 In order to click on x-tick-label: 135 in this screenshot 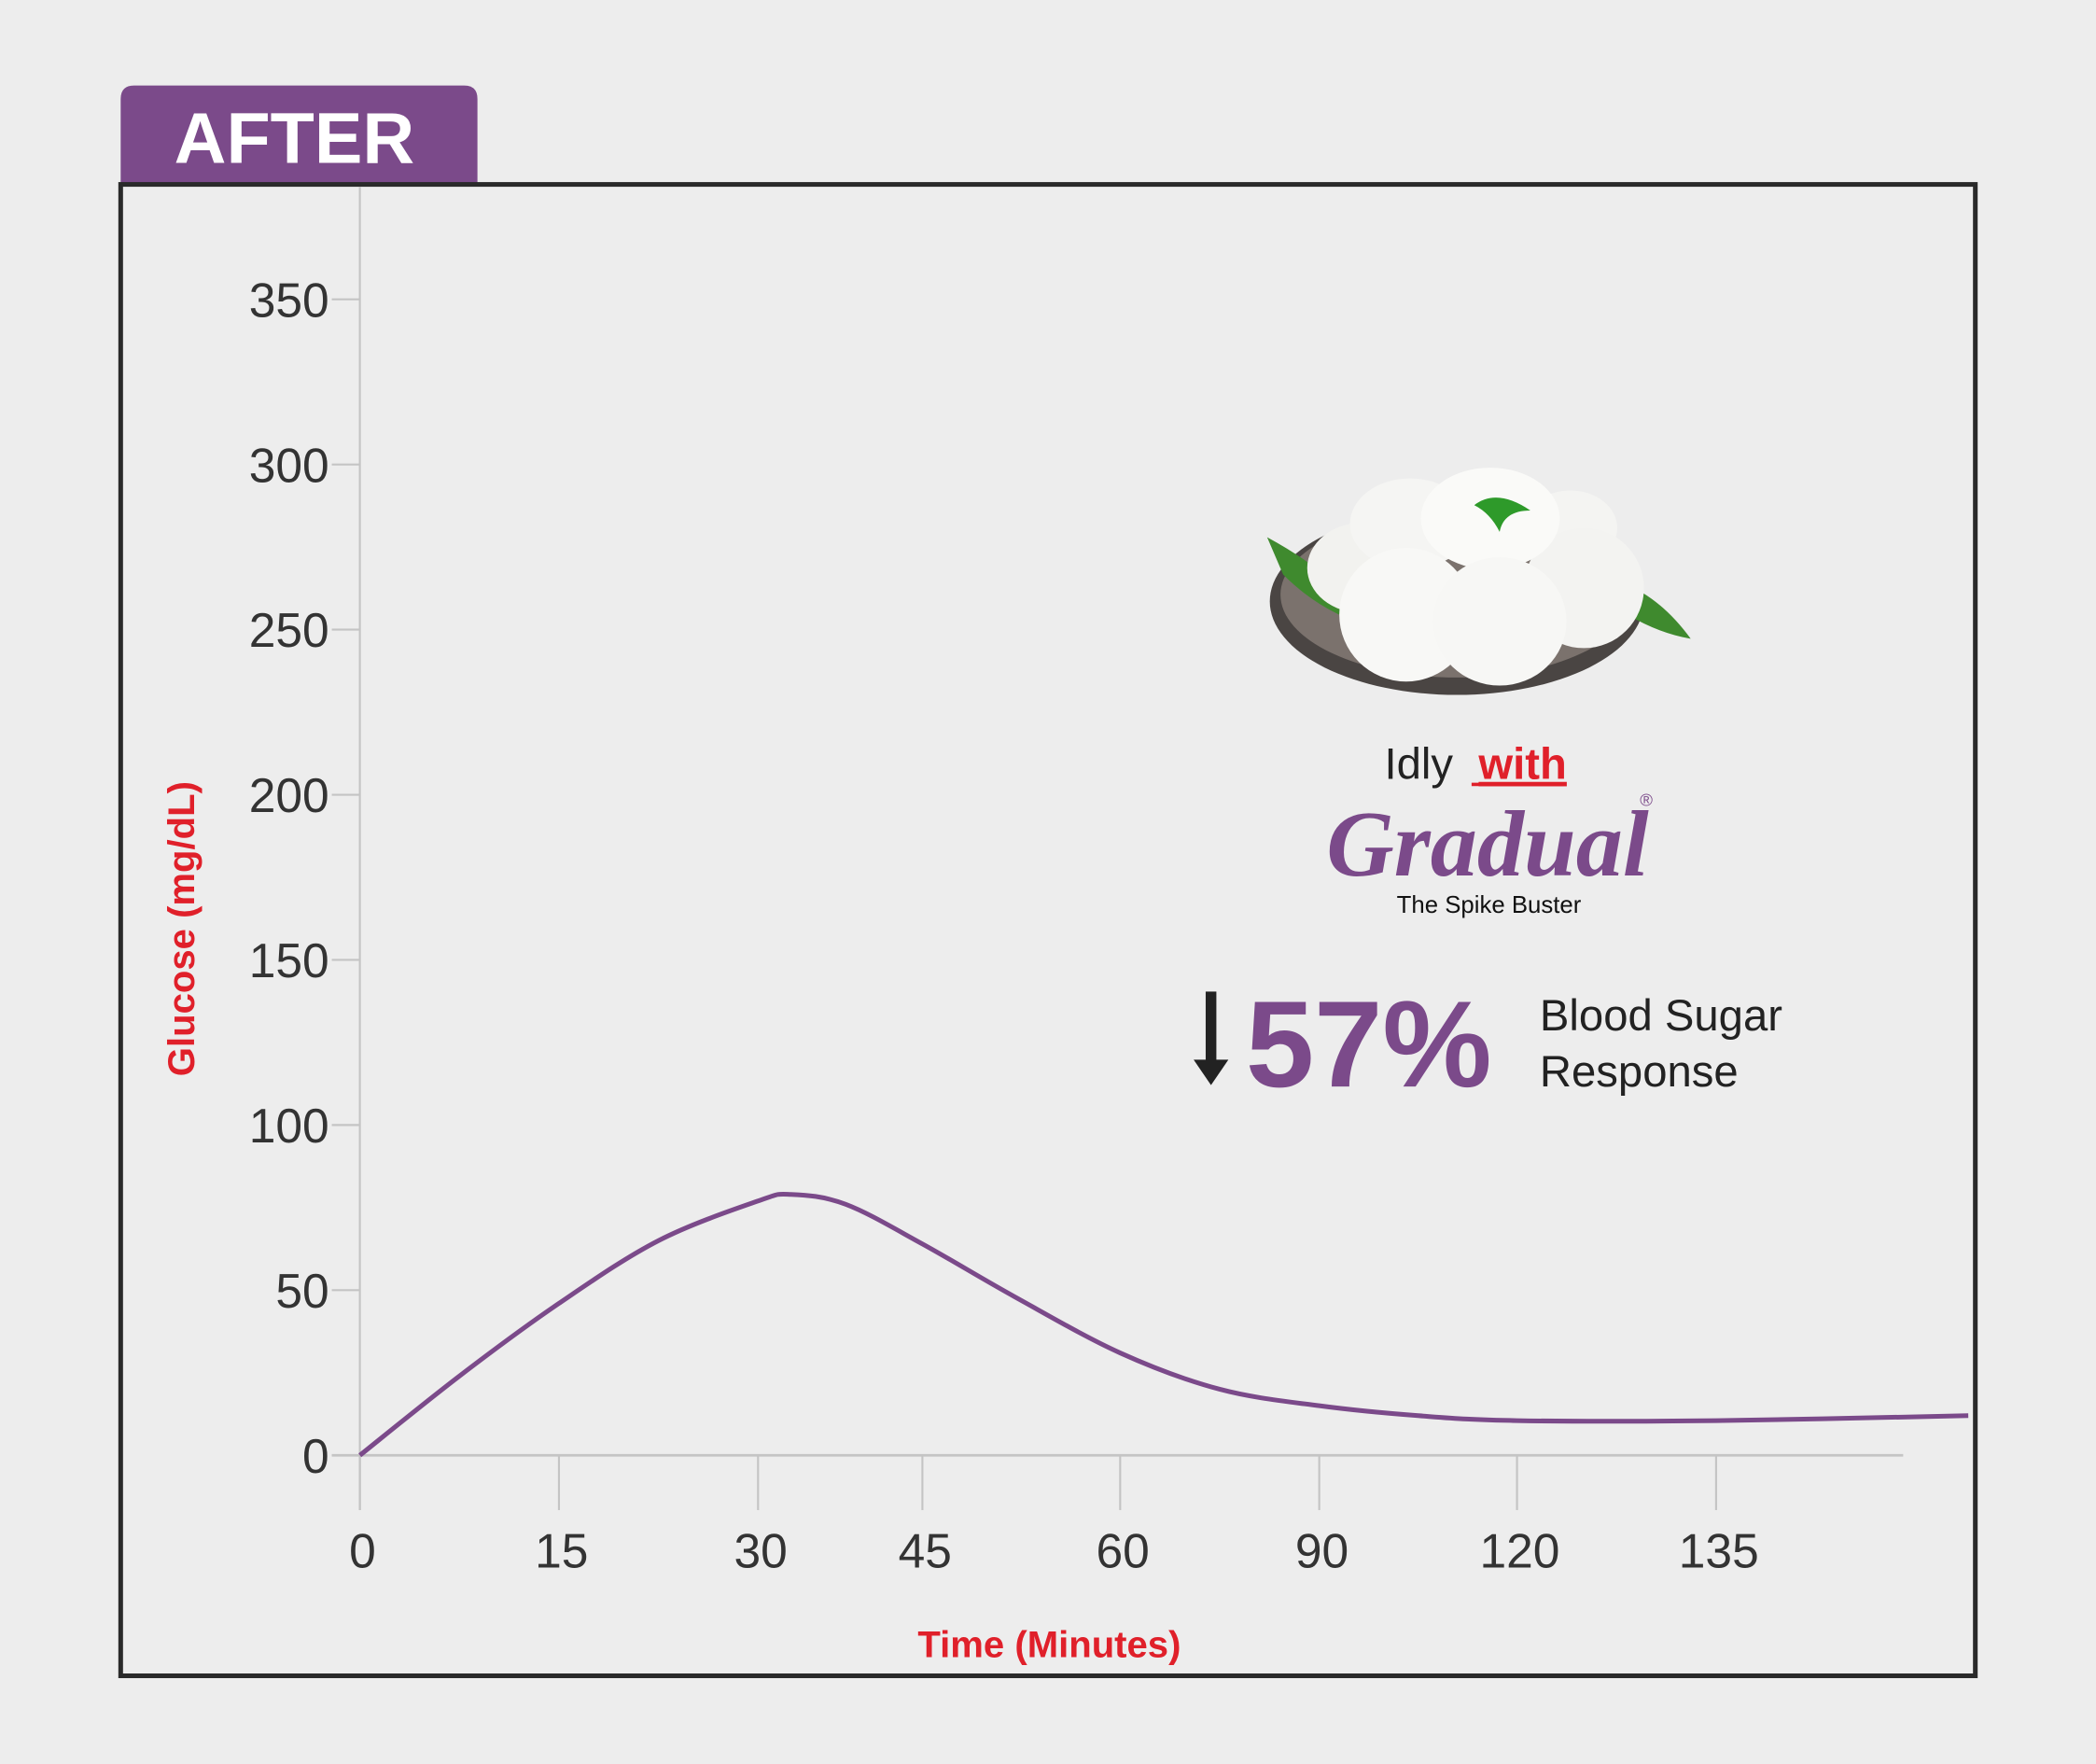, I will do `click(1719, 1551)`.